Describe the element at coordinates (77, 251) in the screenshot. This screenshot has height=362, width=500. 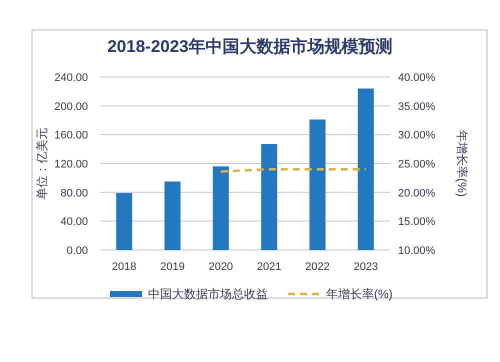
I see `y-tick-label: 0.00` at that location.